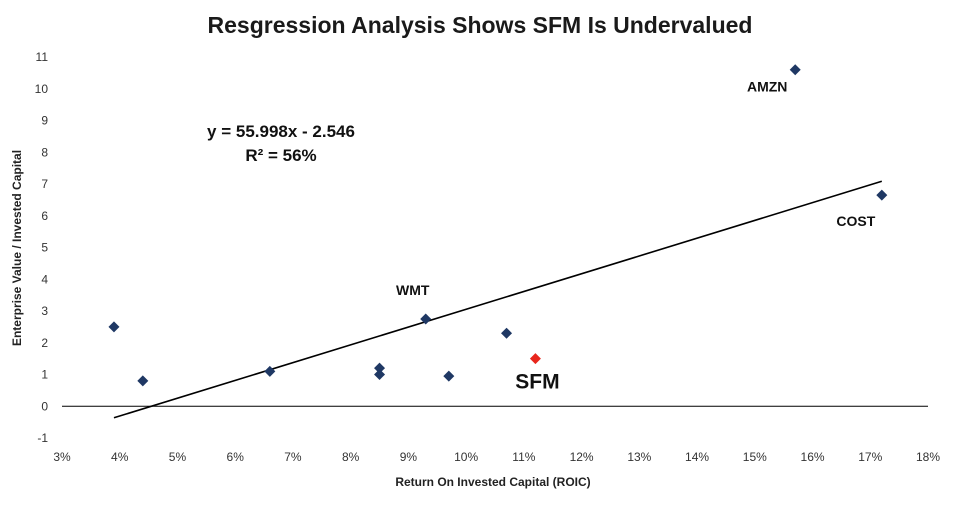 The width and height of the screenshot is (959, 514). Describe the element at coordinates (639, 457) in the screenshot. I see `x-tick-label: 13%` at that location.